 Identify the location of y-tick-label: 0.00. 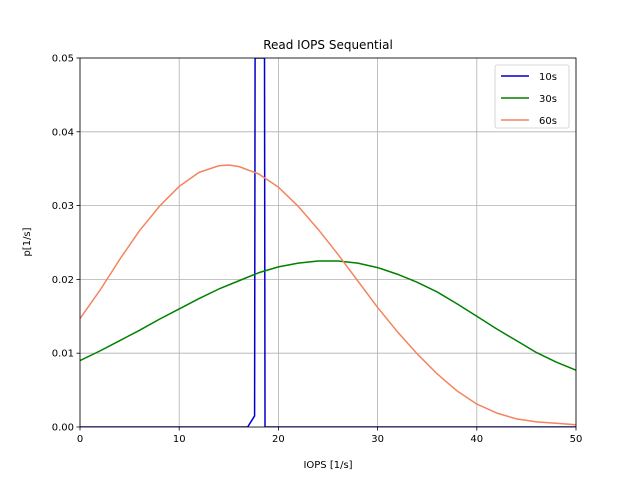
(63, 428).